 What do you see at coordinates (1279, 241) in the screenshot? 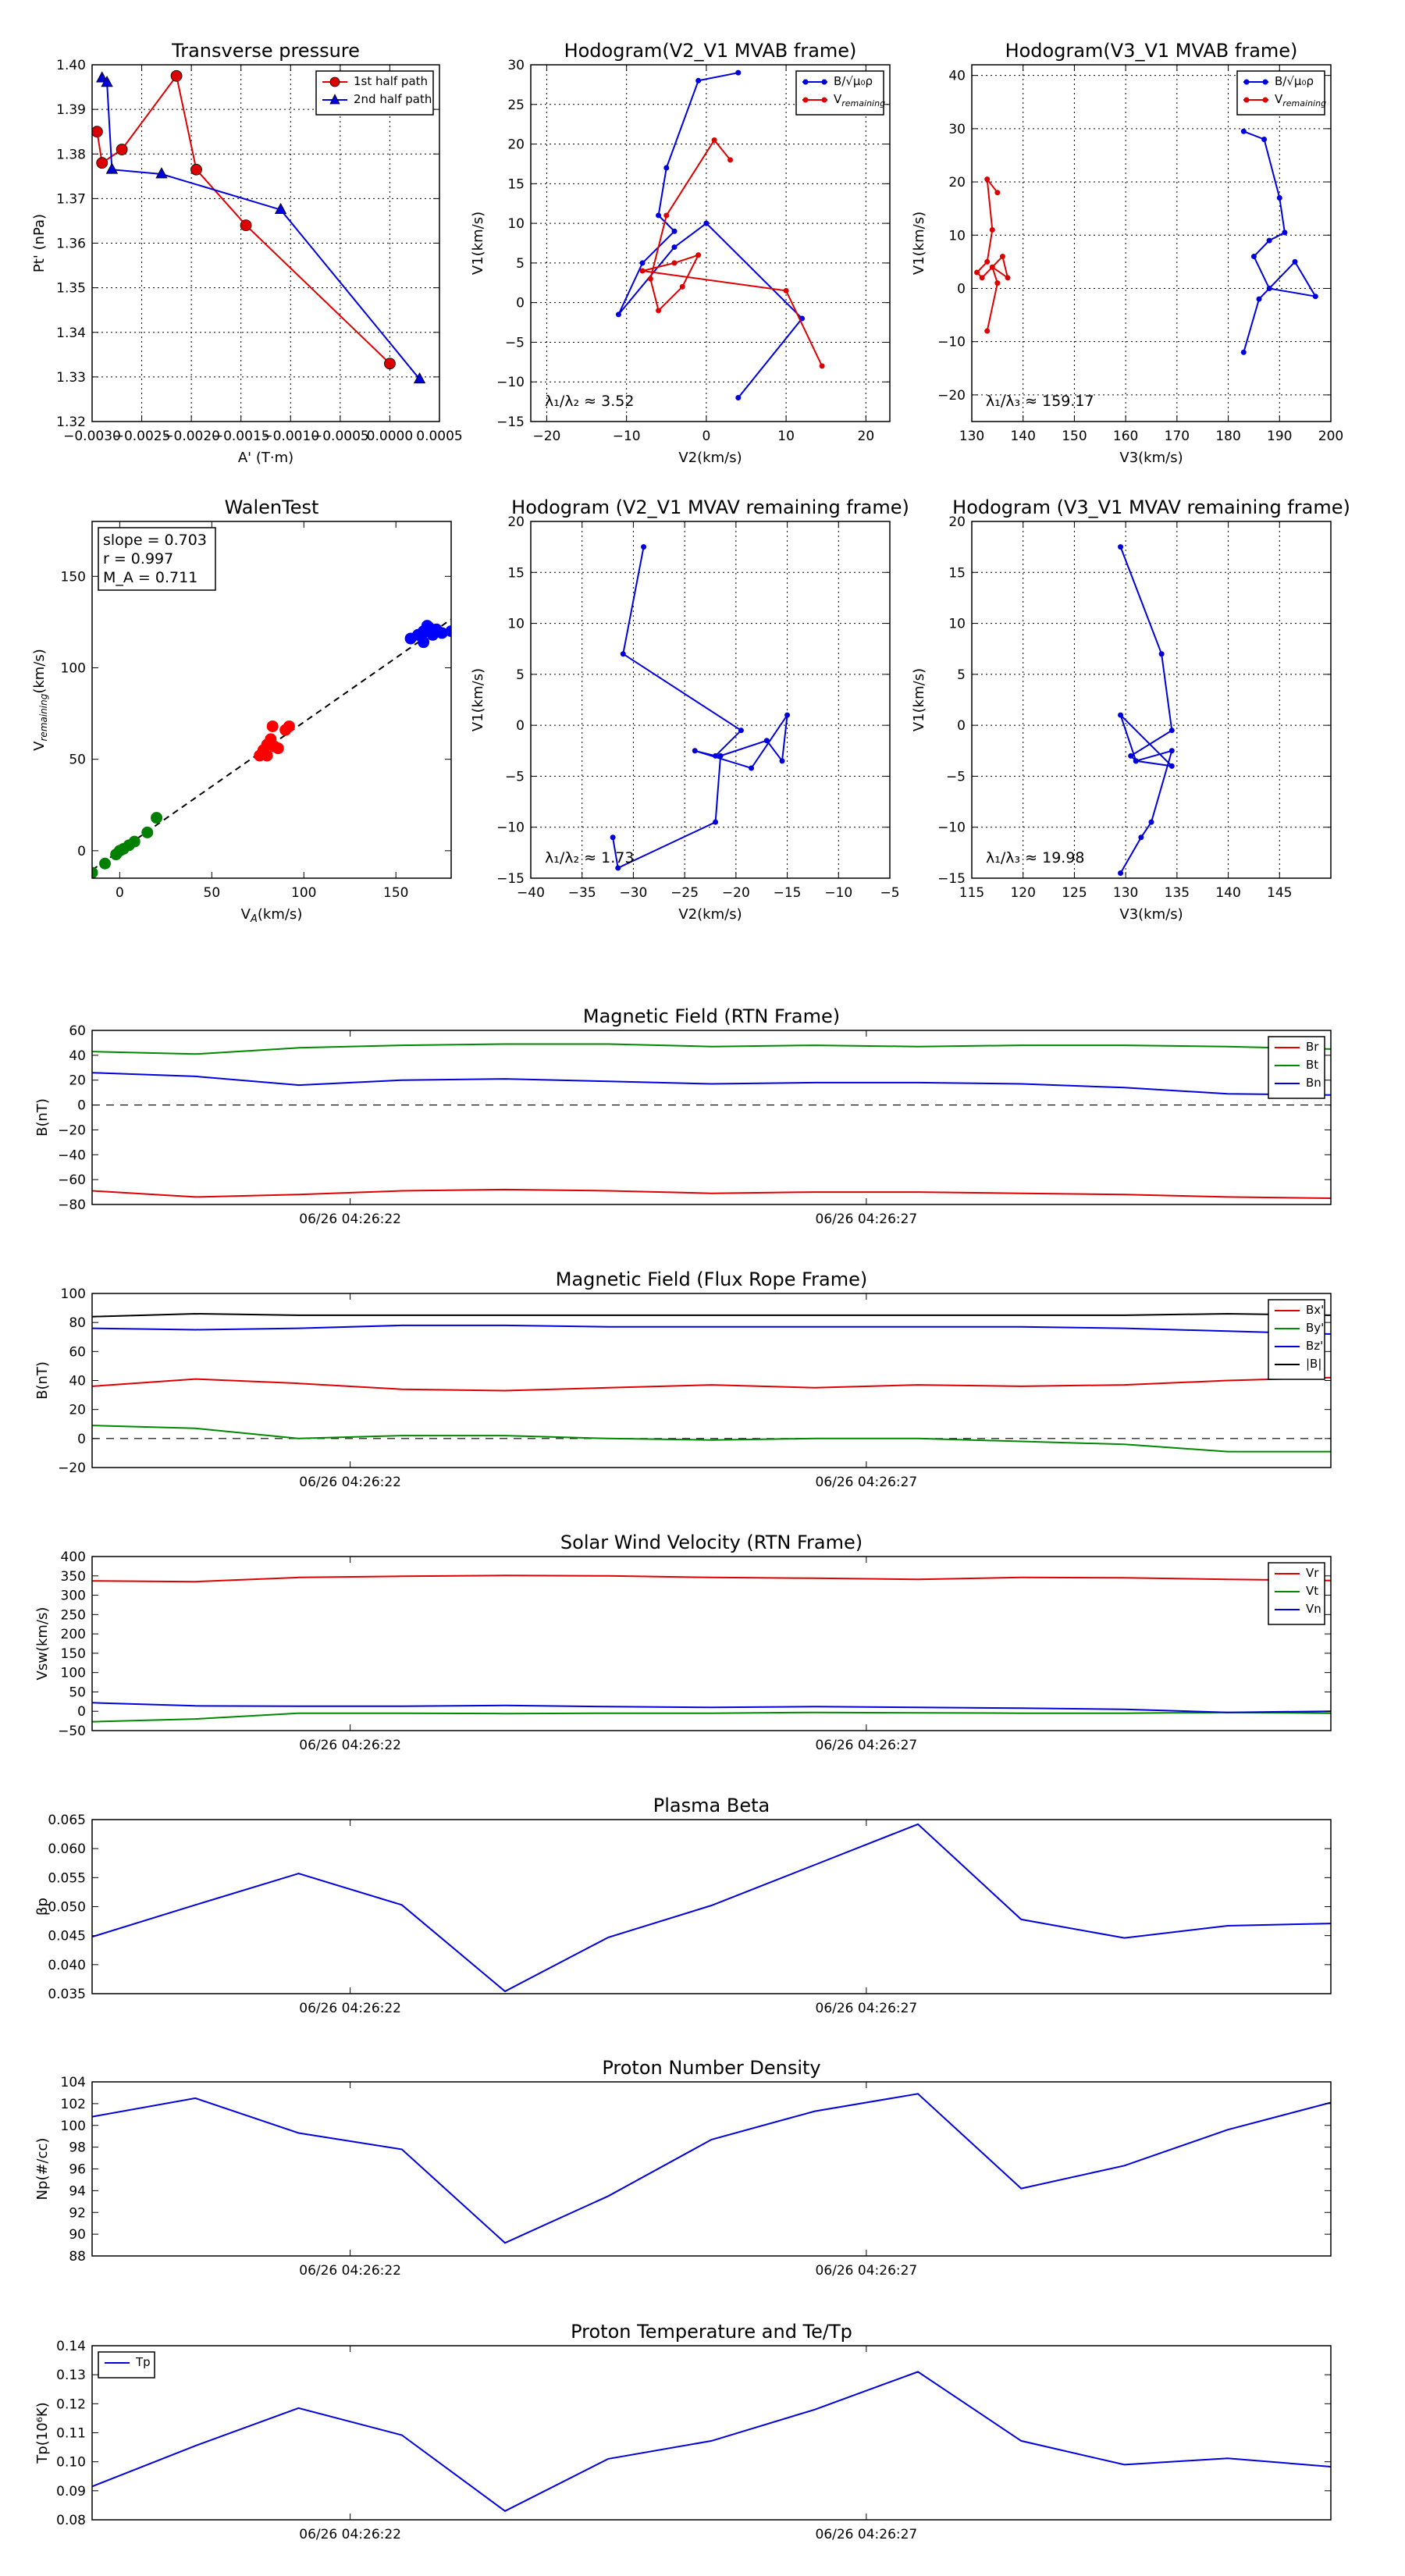
I see `series-b-` at bounding box center [1279, 241].